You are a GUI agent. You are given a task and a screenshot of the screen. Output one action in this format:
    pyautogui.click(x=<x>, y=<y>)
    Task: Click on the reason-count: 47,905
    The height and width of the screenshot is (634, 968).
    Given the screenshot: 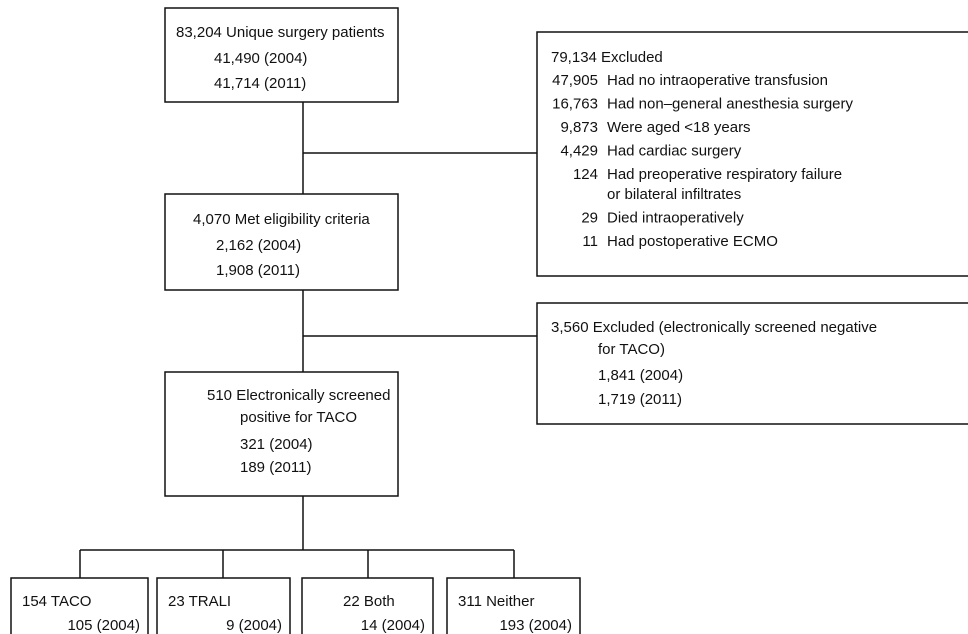 What is the action you would take?
    pyautogui.click(x=575, y=80)
    